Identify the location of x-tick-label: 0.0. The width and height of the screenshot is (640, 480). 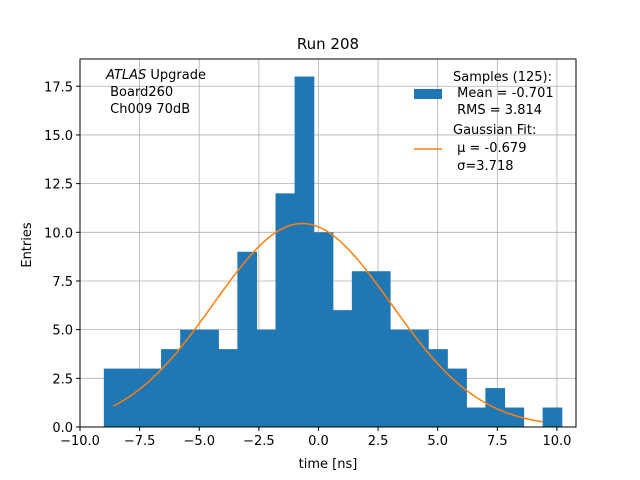
(318, 441).